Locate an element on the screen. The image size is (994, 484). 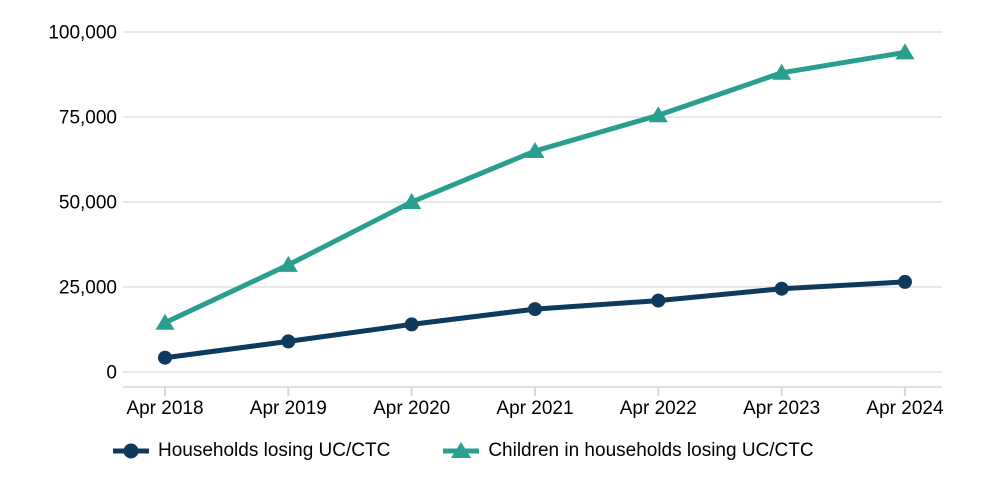
y-tick-label: 25,000 is located at coordinates (88, 288).